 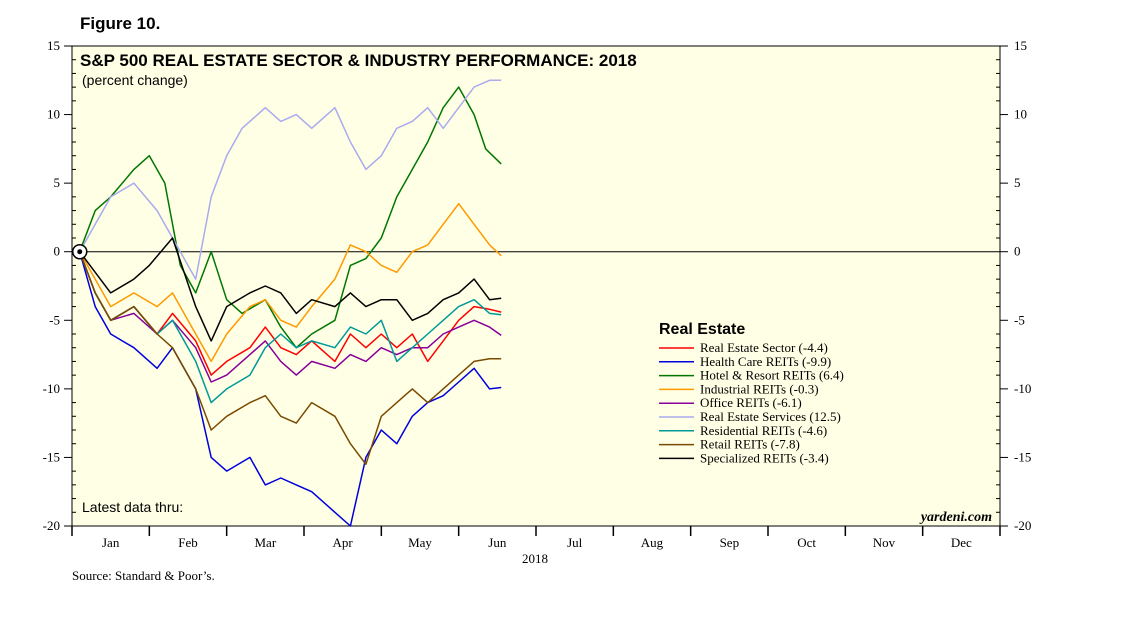 I want to click on legend-label: Industrial REITs (-0.3), so click(x=759, y=388).